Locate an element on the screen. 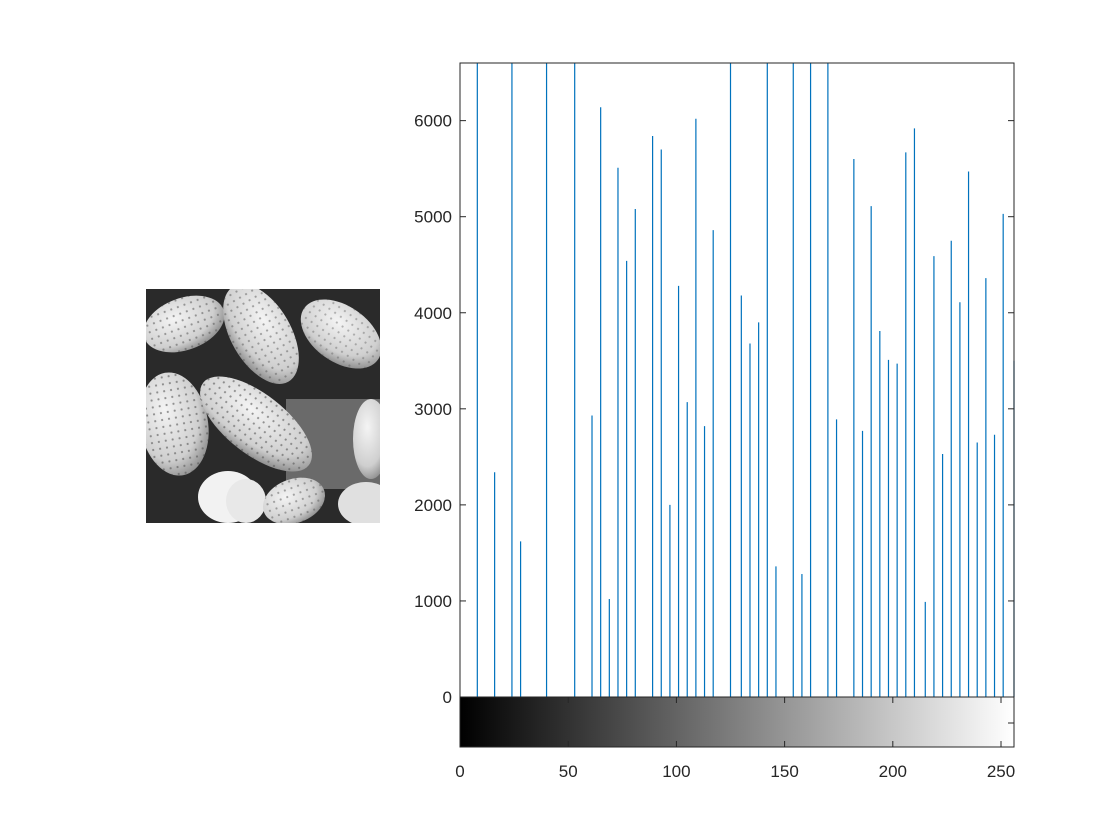 Image resolution: width=1120 pixels, height=840 pixels. pollen-image is located at coordinates (263, 406).